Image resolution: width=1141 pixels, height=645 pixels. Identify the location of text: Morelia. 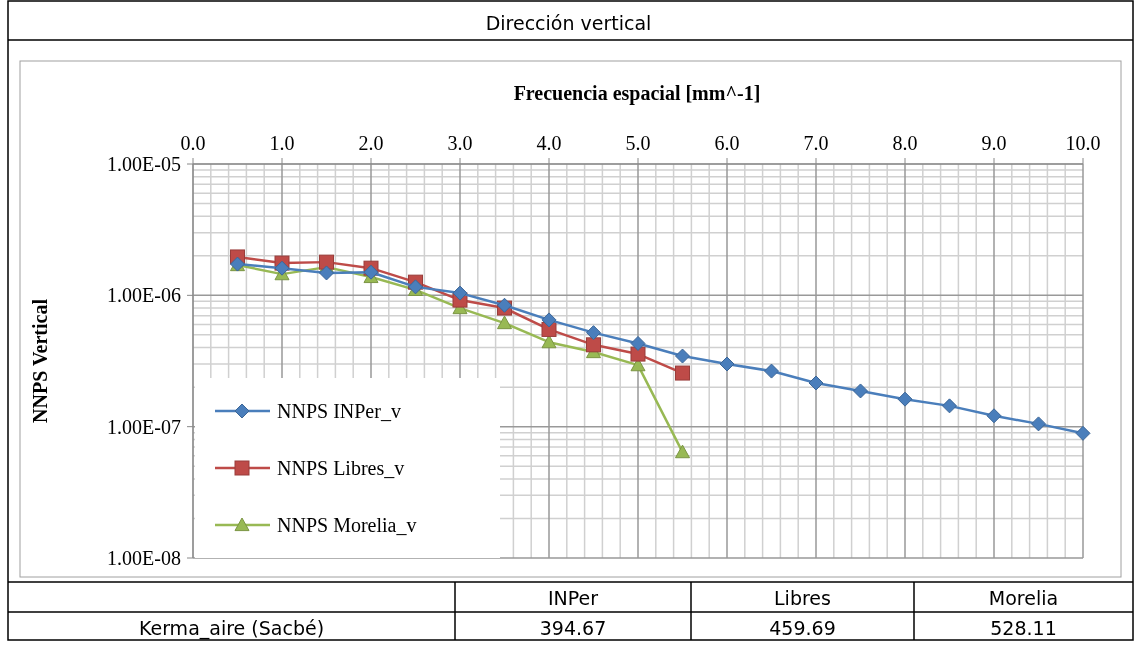
(1023, 598).